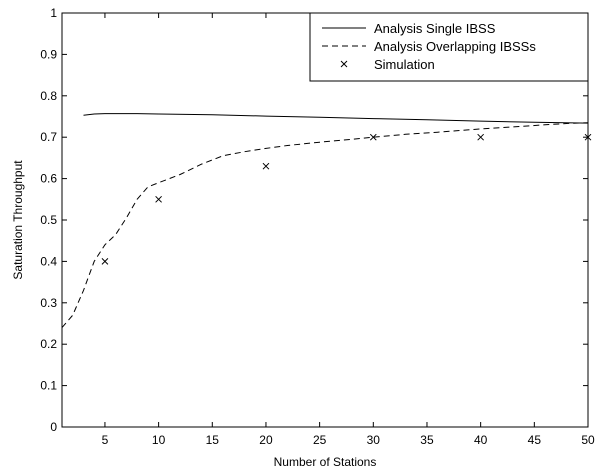  What do you see at coordinates (435, 28) in the screenshot?
I see `legend-label-0: Analysis Single IBSS` at bounding box center [435, 28].